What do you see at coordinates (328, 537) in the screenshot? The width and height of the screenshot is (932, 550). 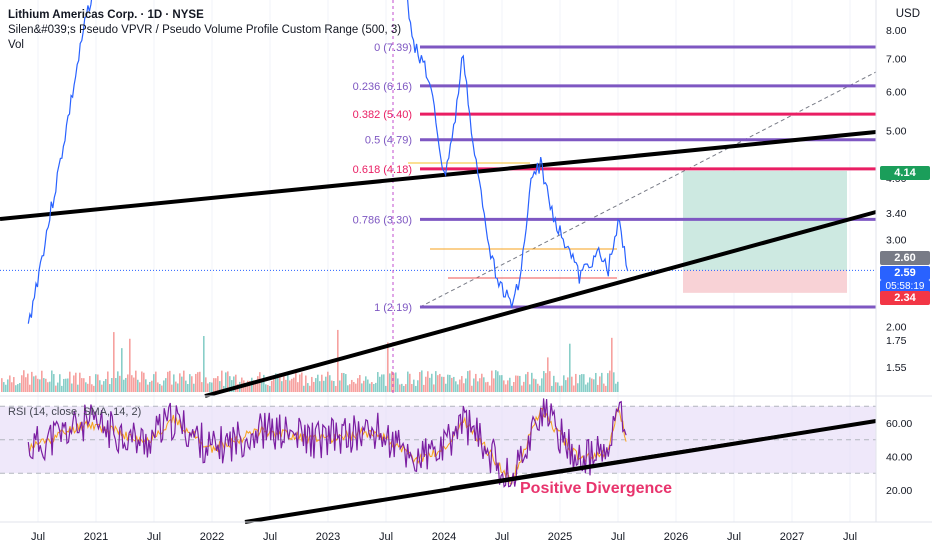 I see `time-tick-label: 2023` at bounding box center [328, 537].